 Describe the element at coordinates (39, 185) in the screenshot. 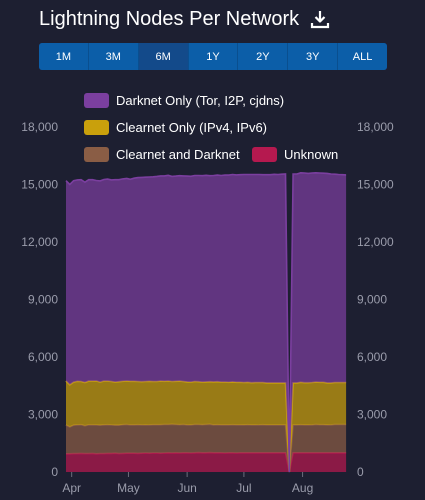

I see `y-tick-label-left: 15,000` at that location.